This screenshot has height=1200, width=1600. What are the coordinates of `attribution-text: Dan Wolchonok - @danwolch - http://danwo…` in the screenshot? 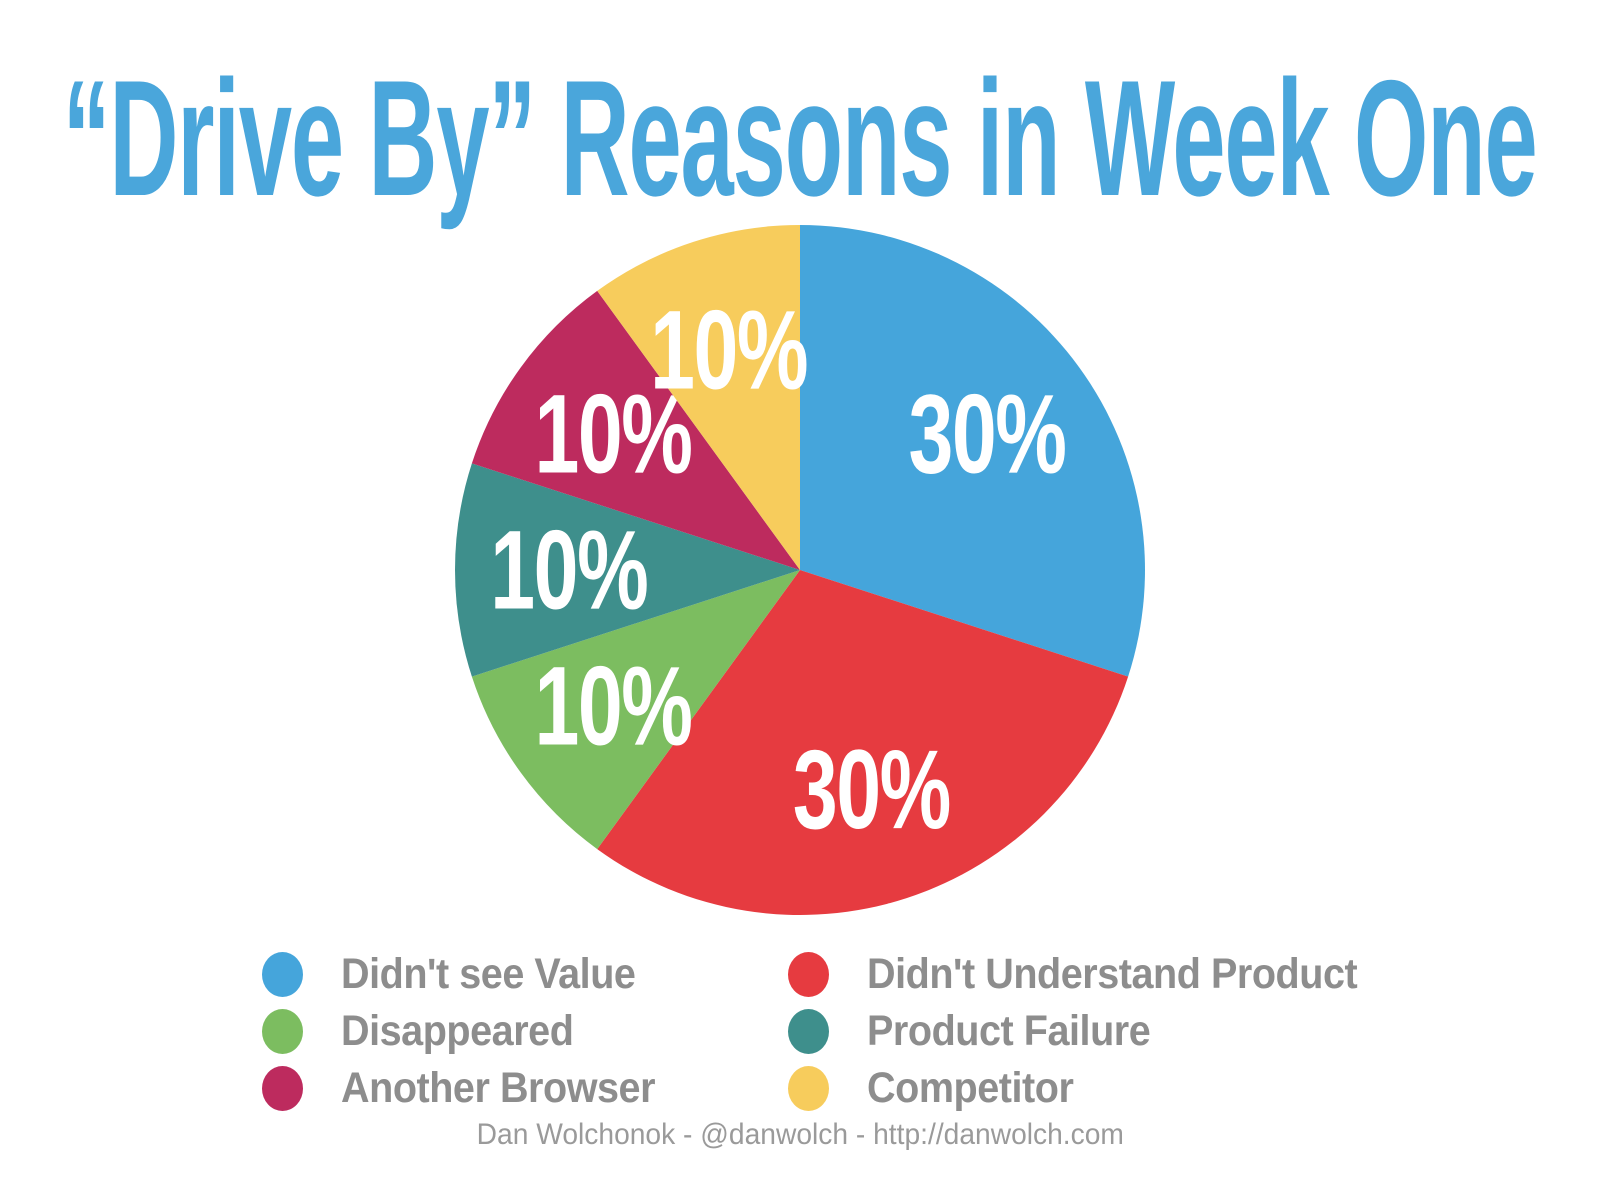 It's located at (800, 1134).